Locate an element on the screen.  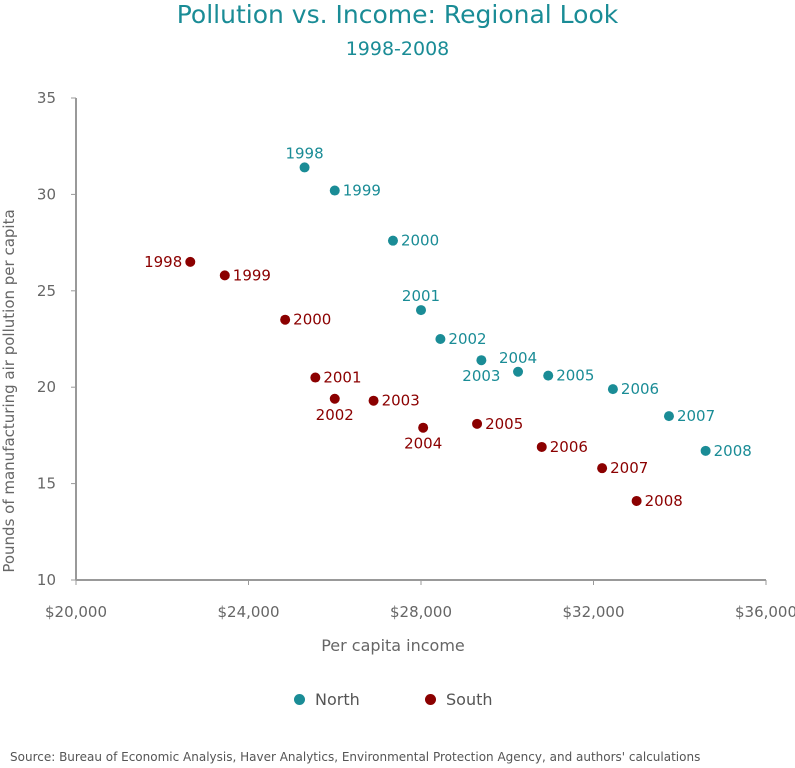
north-point-label: 2005 is located at coordinates (575, 376).